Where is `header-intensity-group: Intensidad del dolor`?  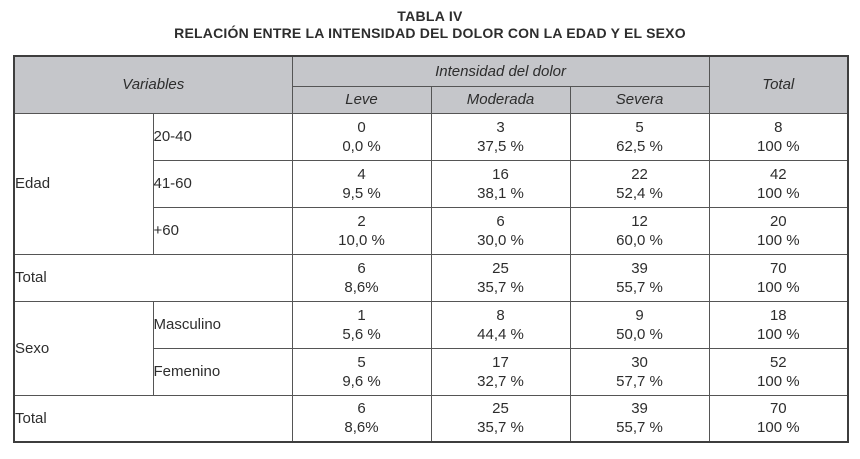 header-intensity-group: Intensidad del dolor is located at coordinates (500, 71).